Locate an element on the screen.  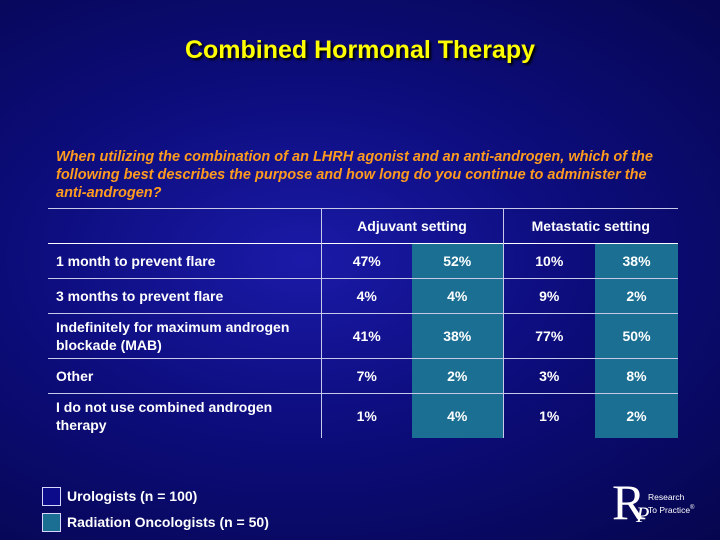
legend-swatch-urologists is located at coordinates (51, 496).